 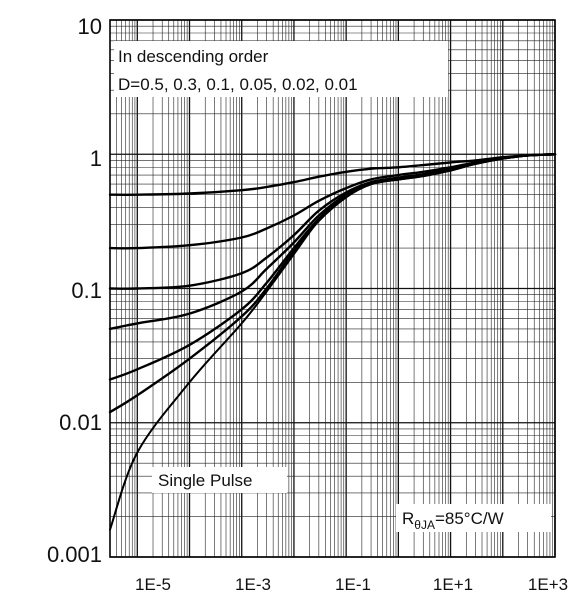 I want to click on x-tick-label: 1E+1, so click(x=453, y=584).